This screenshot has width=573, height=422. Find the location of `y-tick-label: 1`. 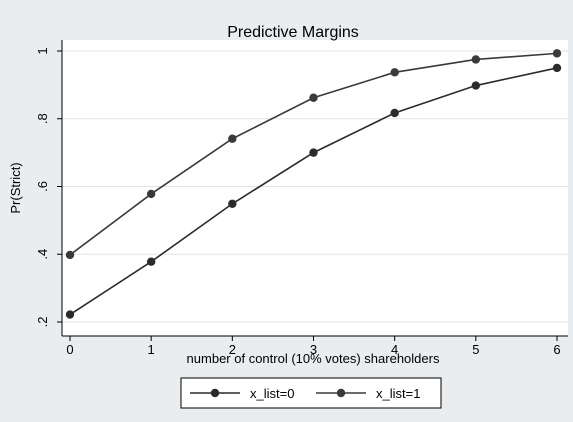

y-tick-label: 1 is located at coordinates (42, 50).